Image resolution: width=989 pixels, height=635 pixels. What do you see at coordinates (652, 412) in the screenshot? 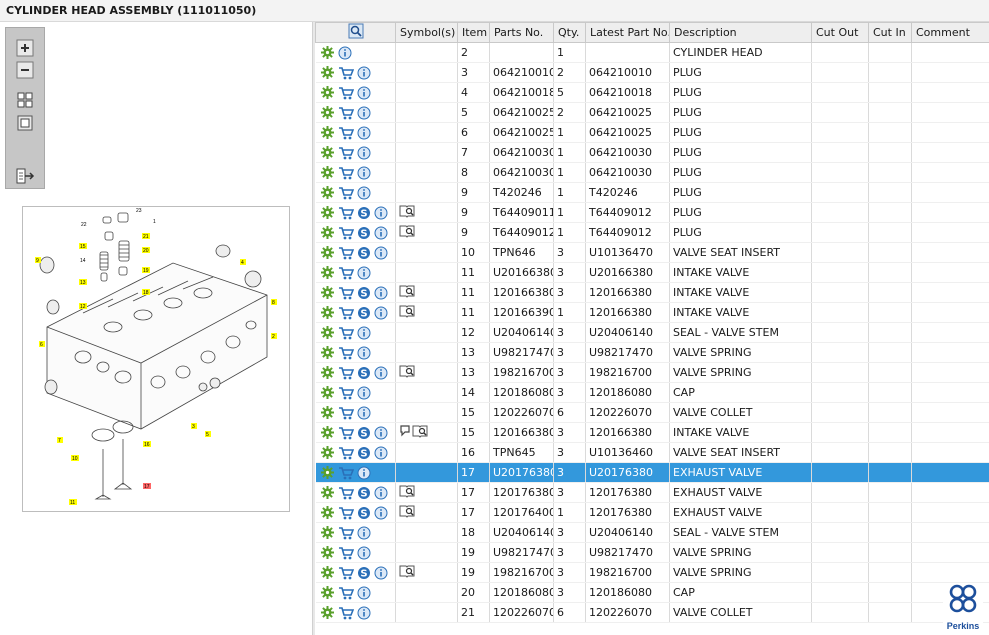
I see `table-row: 15 120226070 6 120226070 VALVE COLLET` at bounding box center [652, 412].